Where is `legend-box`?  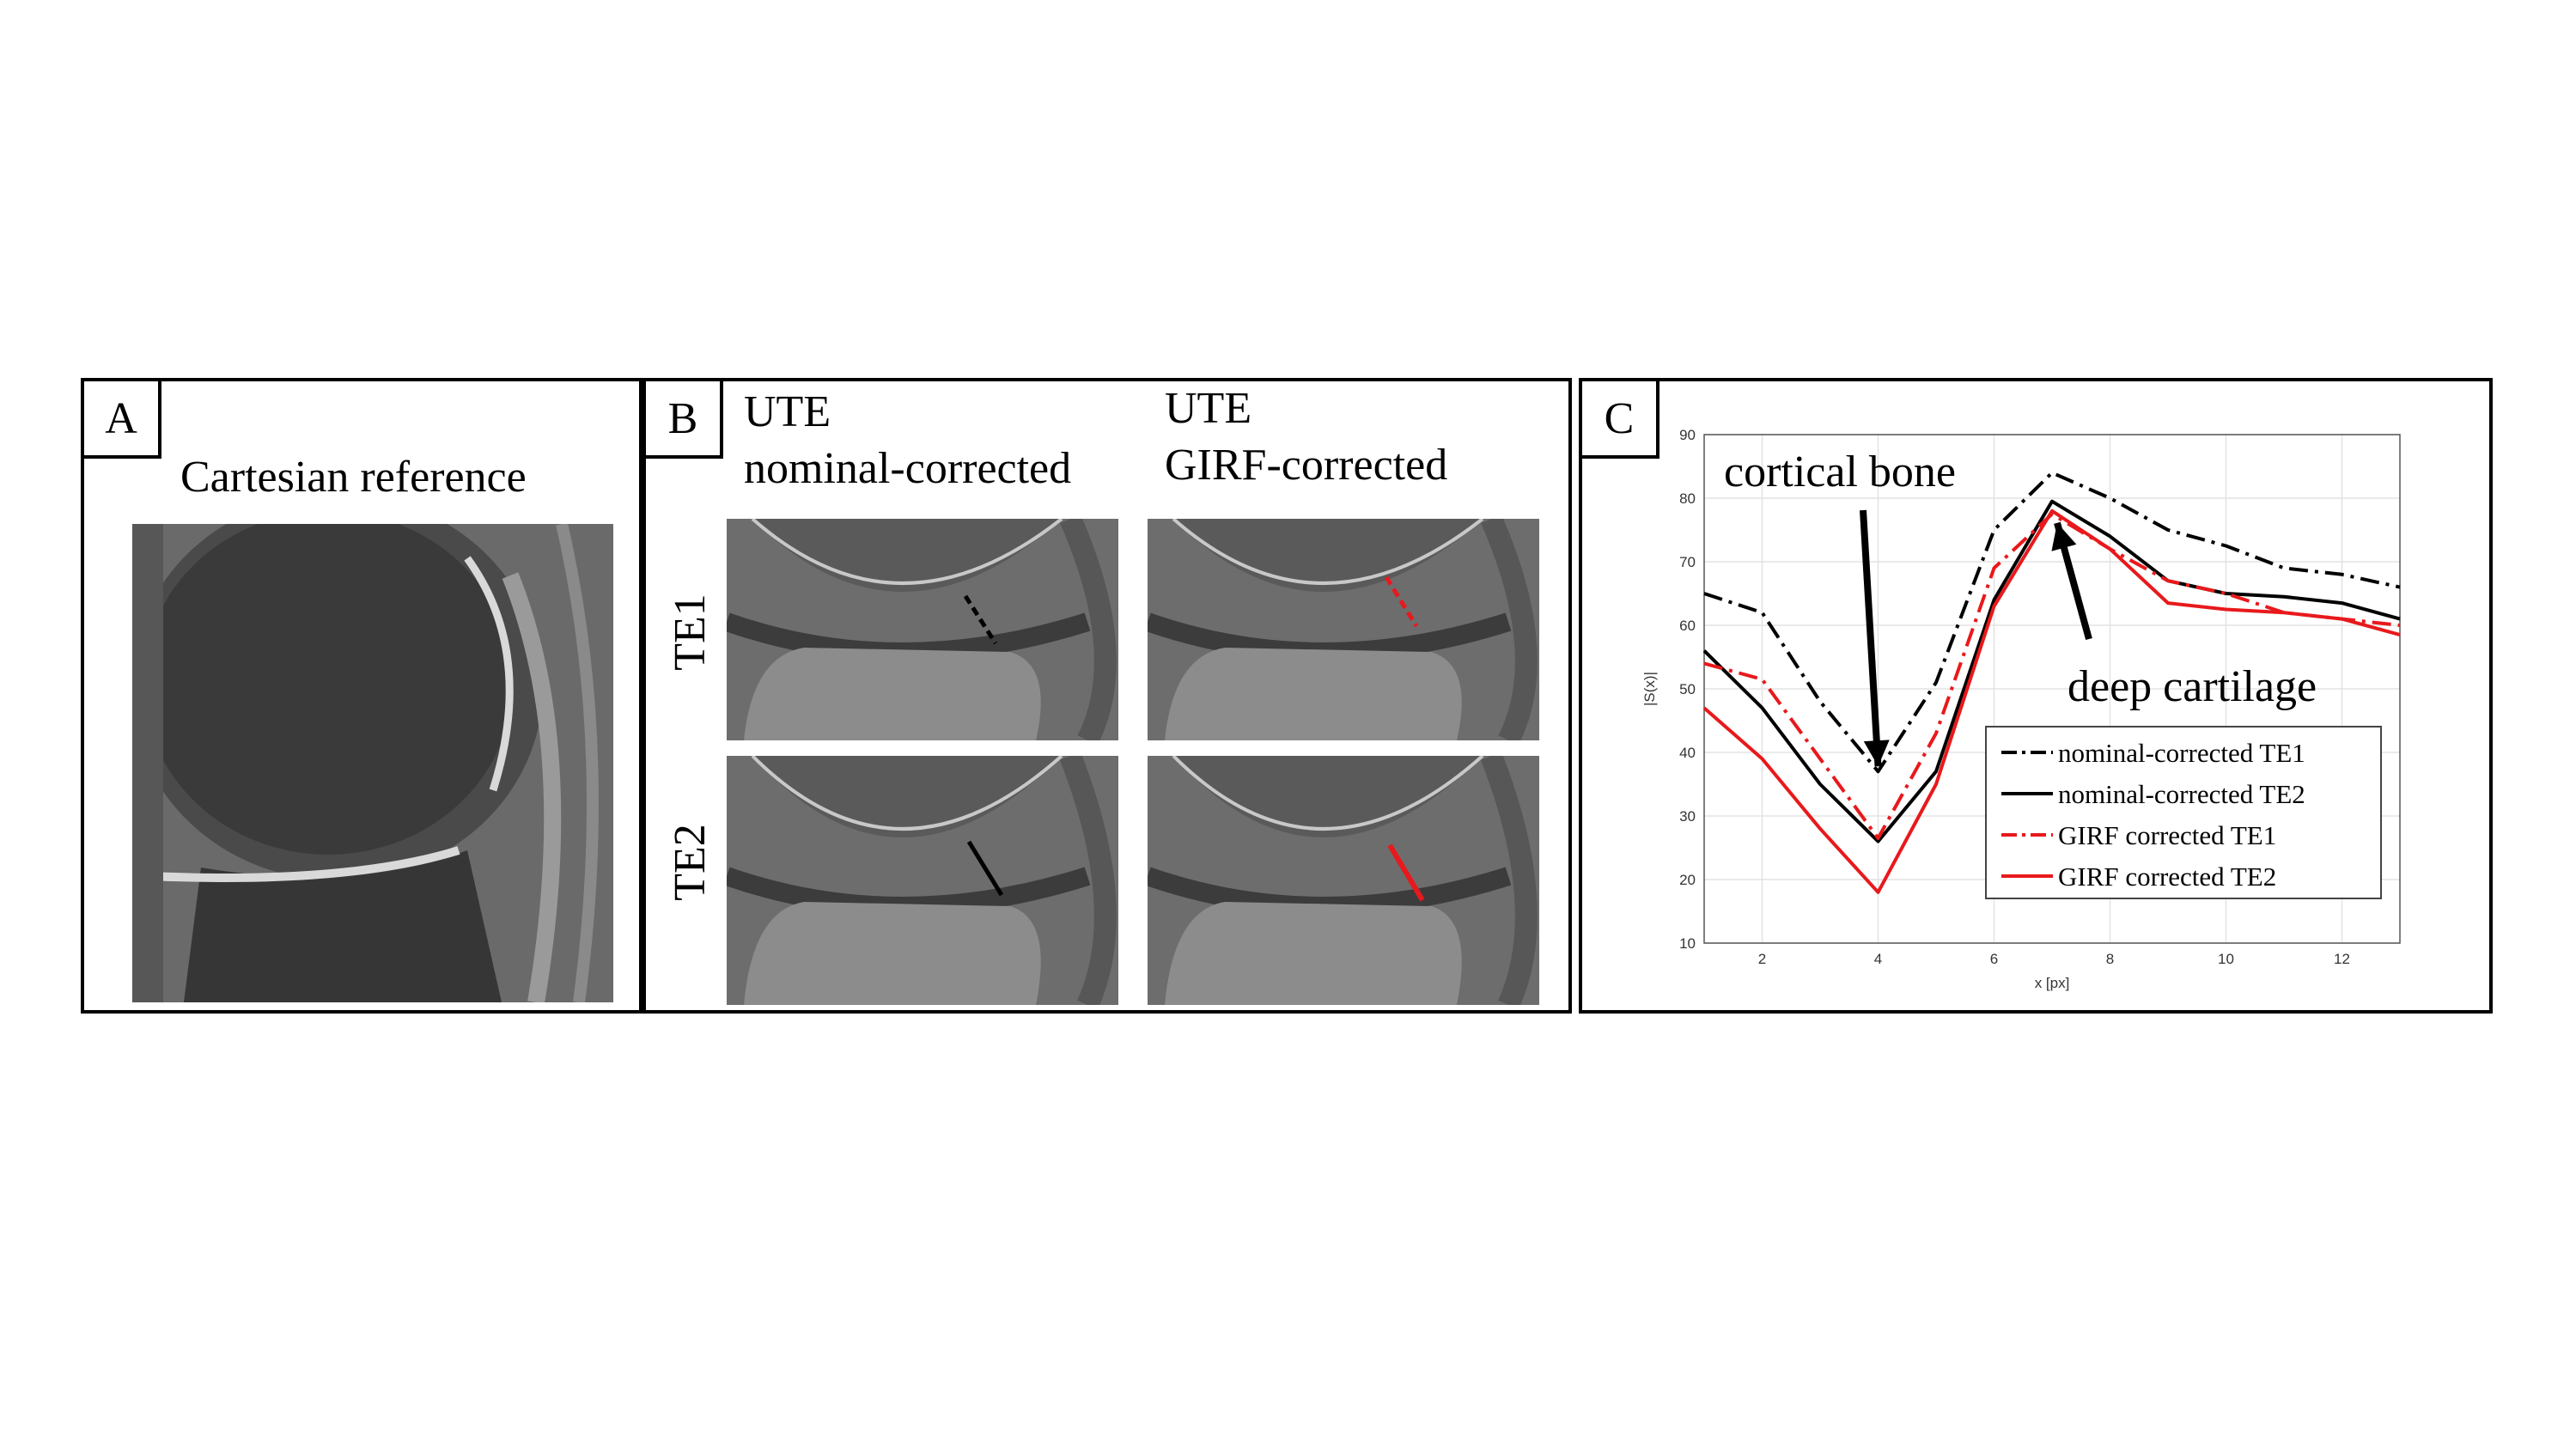
legend-box is located at coordinates (2183, 812).